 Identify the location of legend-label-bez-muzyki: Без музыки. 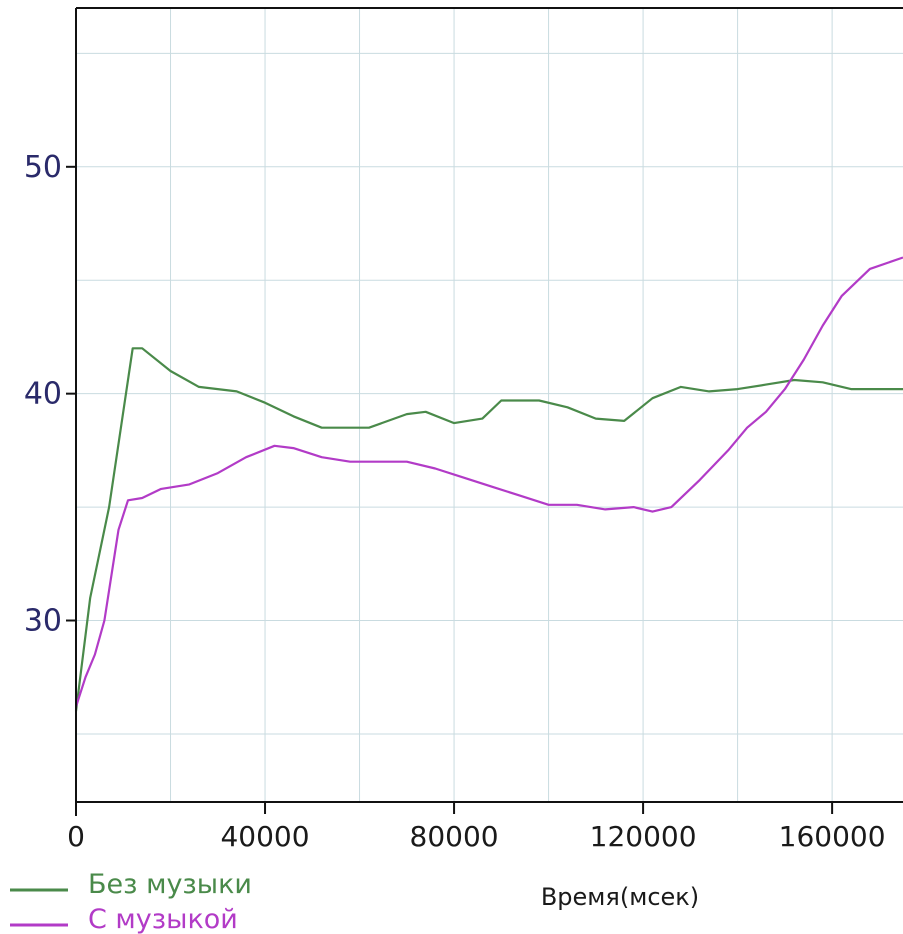
(170, 884).